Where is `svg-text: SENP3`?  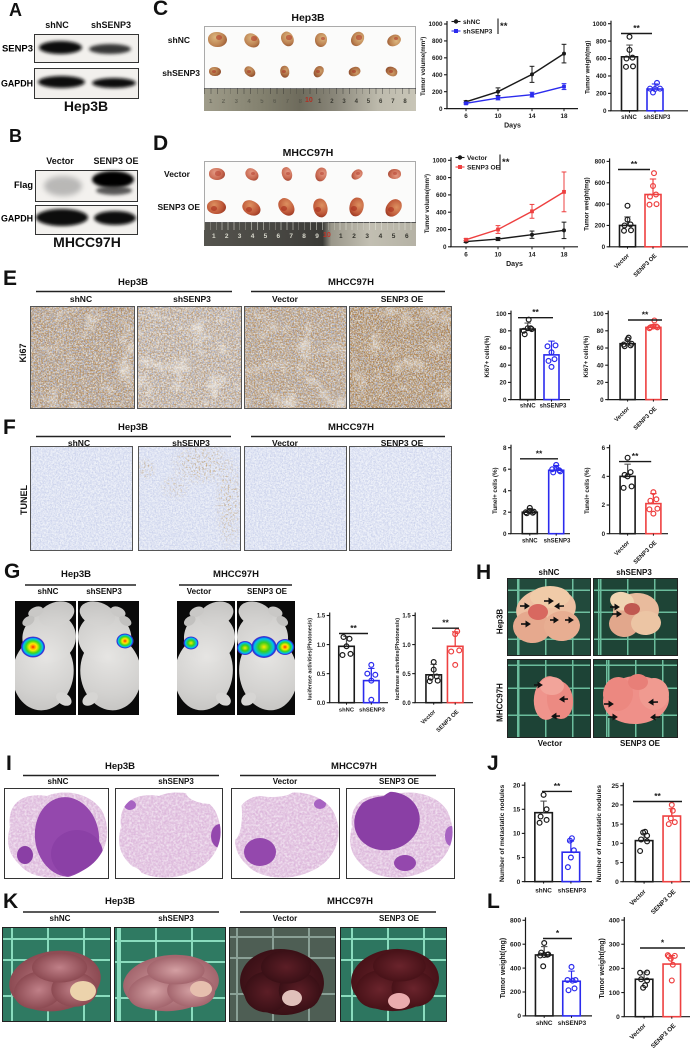
svg-text: SENP3 is located at coordinates (17, 49).